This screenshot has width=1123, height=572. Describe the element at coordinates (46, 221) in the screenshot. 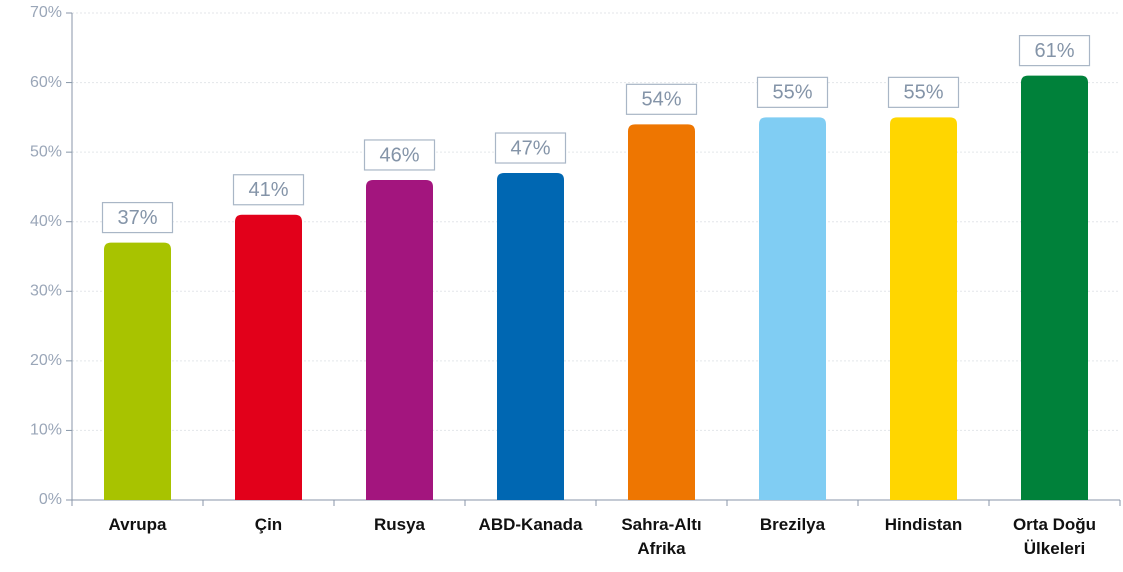

I see `y-tick-label: 40%` at that location.